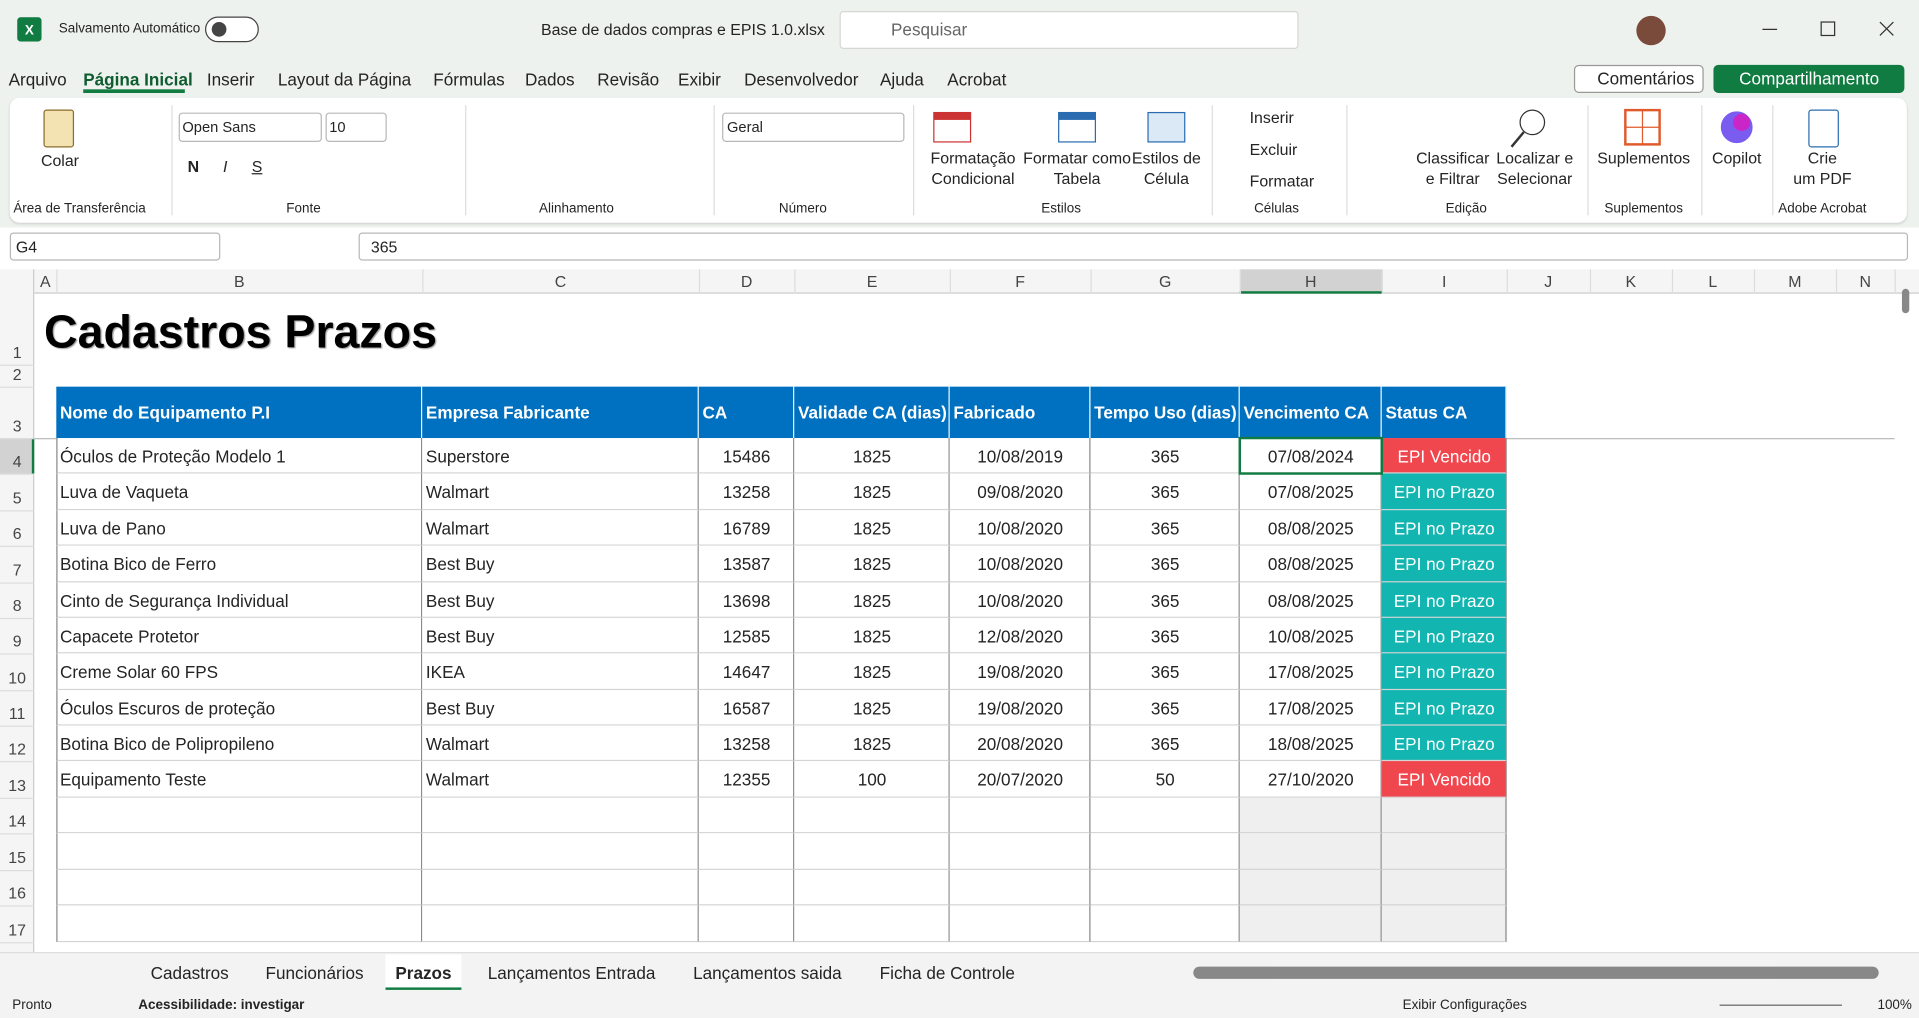 Image resolution: width=1919 pixels, height=1018 pixels. What do you see at coordinates (1274, 149) in the screenshot?
I see `cells-button: Excluir` at bounding box center [1274, 149].